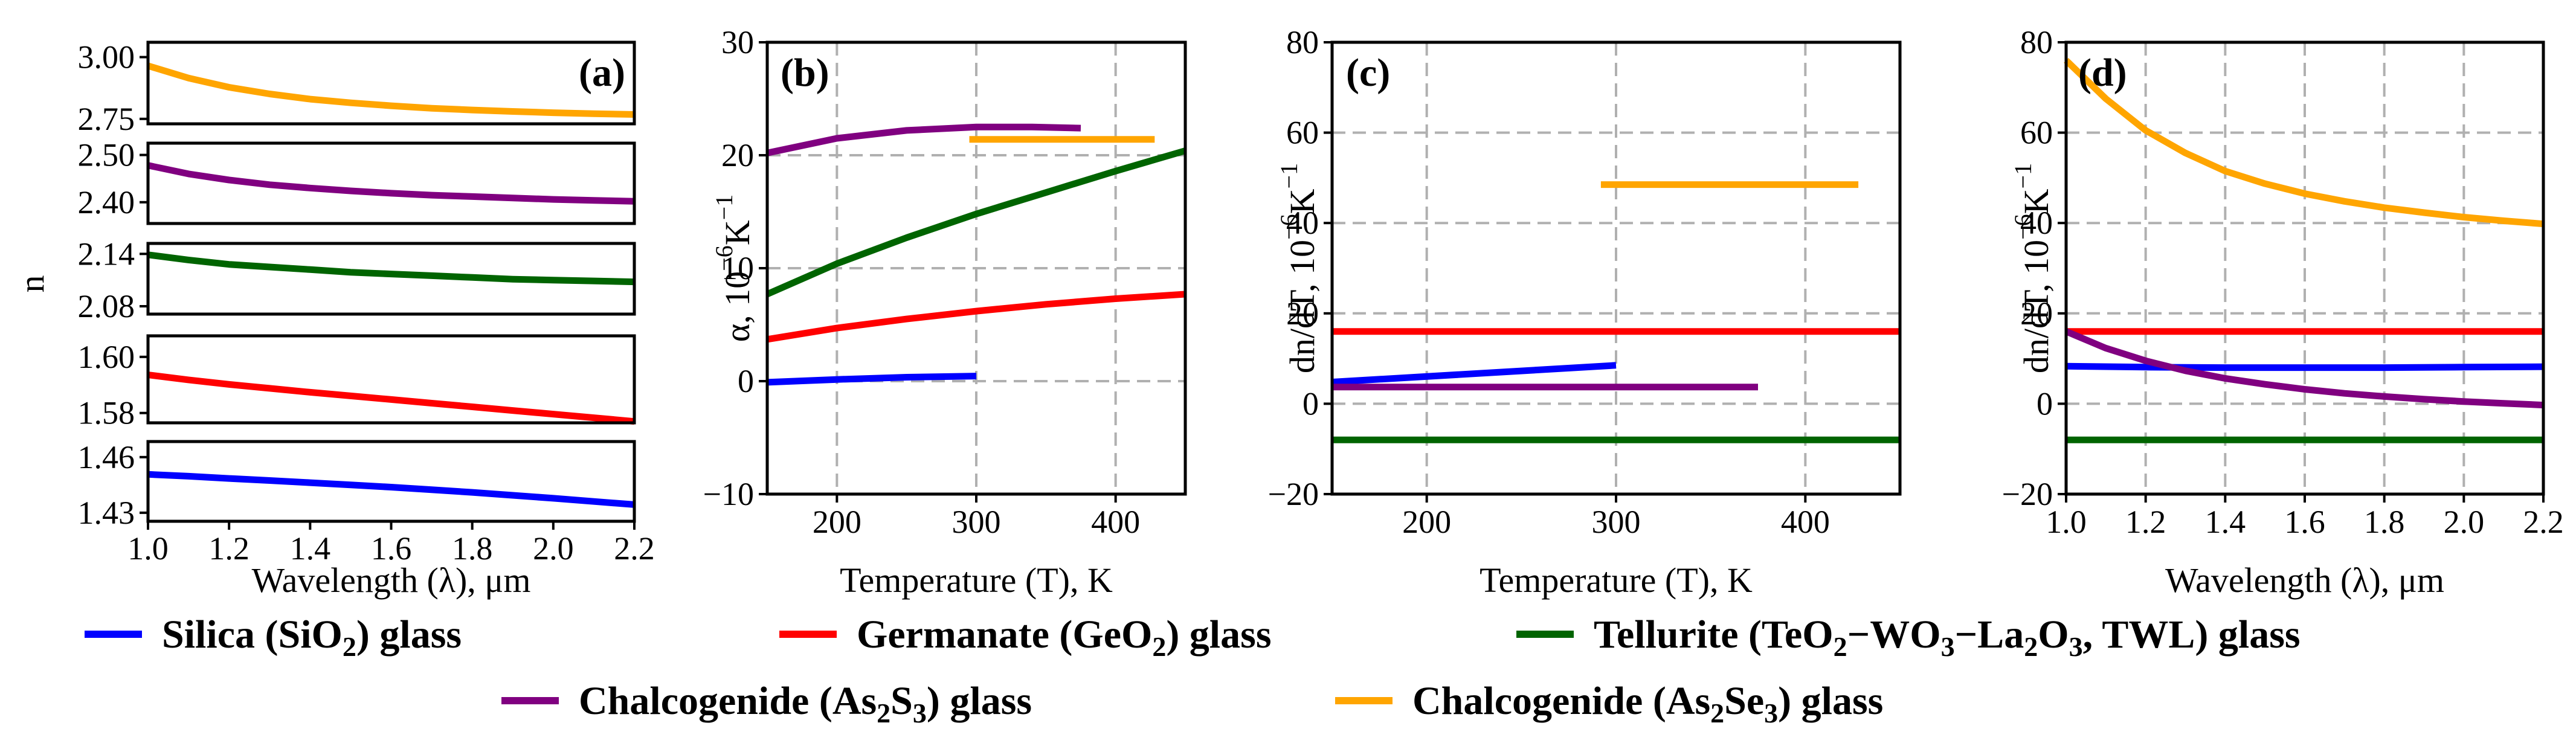  What do you see at coordinates (2543, 522) in the screenshot?
I see `x-tick-label: 2.2` at bounding box center [2543, 522].